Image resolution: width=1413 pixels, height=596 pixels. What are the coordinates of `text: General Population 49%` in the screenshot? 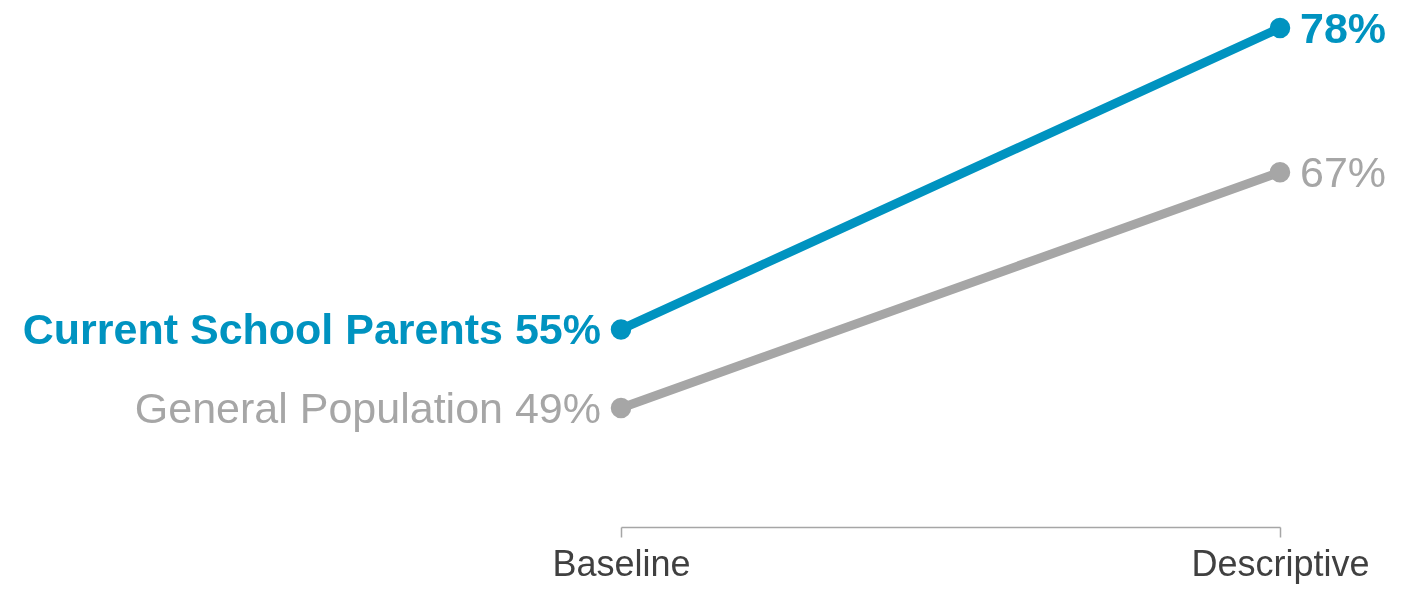 It's located at (367, 408).